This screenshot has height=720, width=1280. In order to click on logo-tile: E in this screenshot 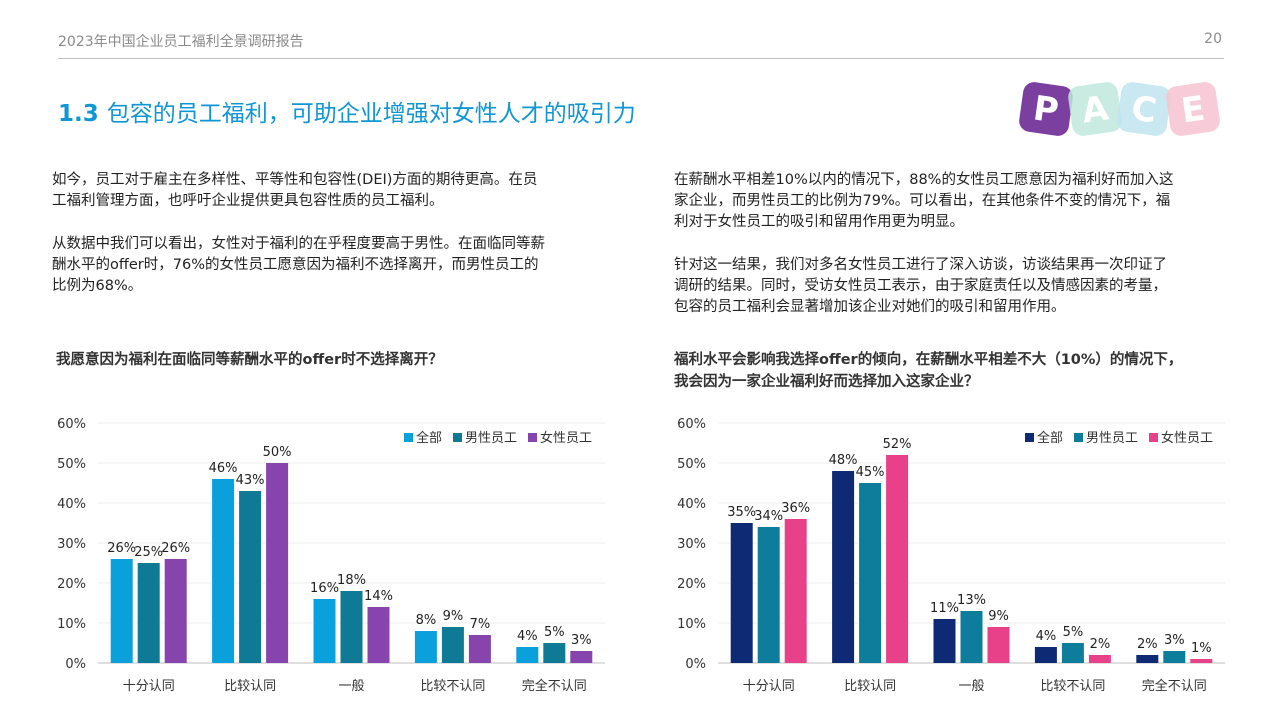, I will do `click(1193, 109)`.